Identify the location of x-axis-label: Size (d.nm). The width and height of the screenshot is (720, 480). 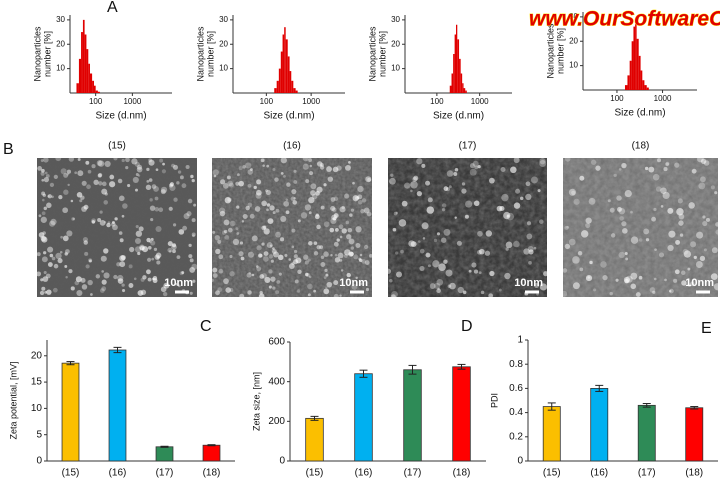
(288, 116).